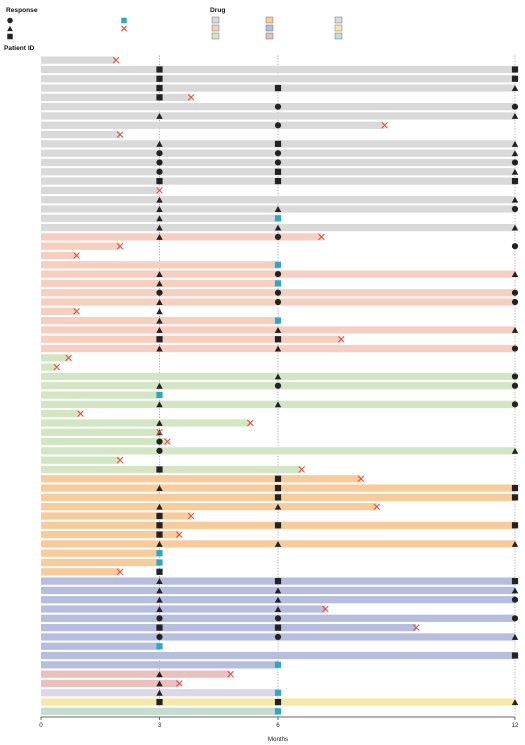 The image size is (525, 745). Describe the element at coordinates (269, 28) in the screenshot. I see `legend-prednisolone-swatch` at that location.